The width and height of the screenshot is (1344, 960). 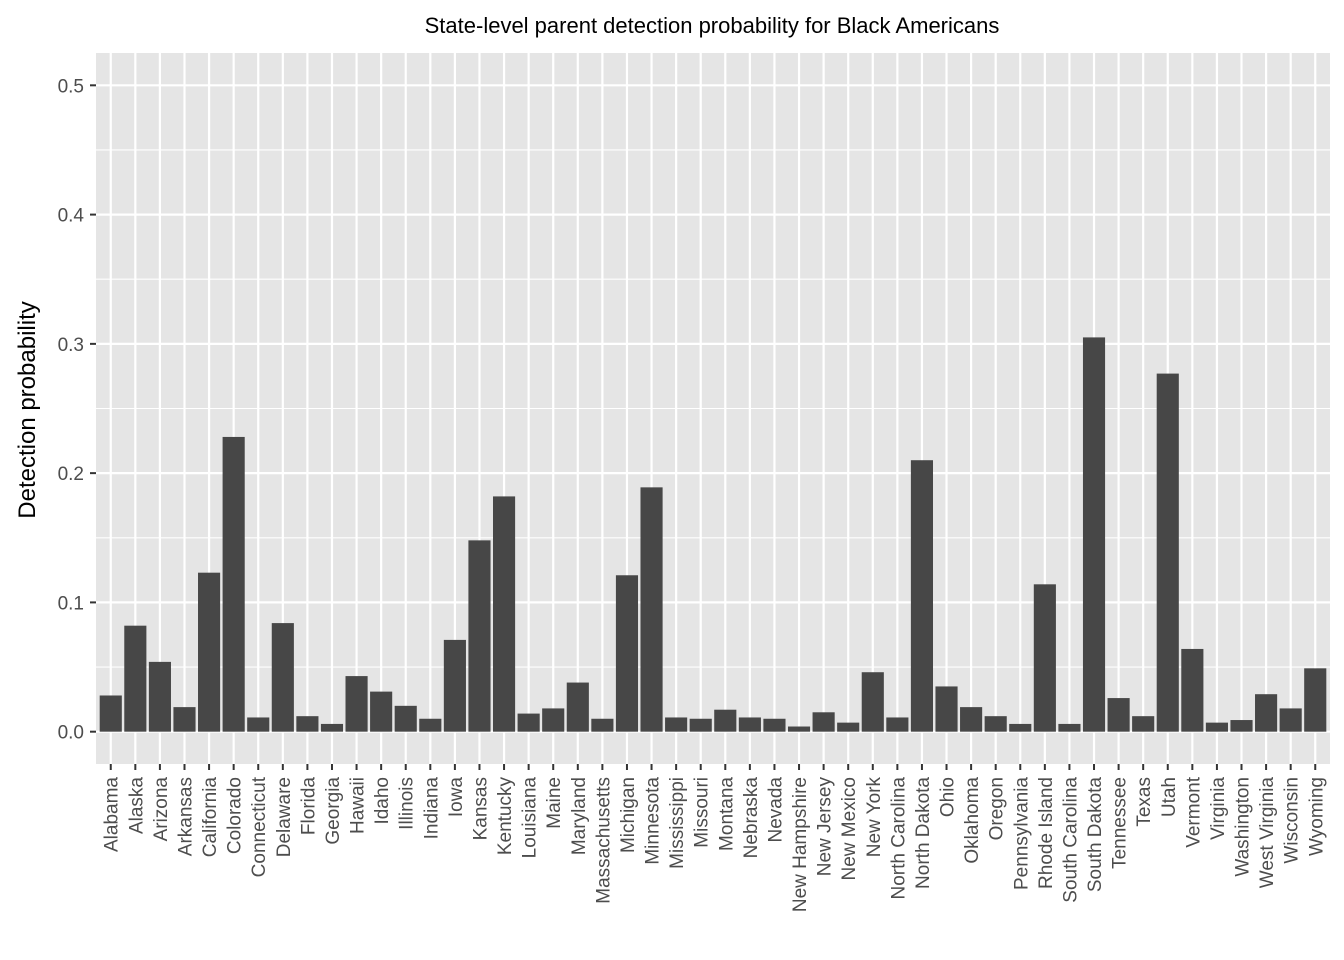 What do you see at coordinates (774, 725) in the screenshot?
I see `bar-nevada` at bounding box center [774, 725].